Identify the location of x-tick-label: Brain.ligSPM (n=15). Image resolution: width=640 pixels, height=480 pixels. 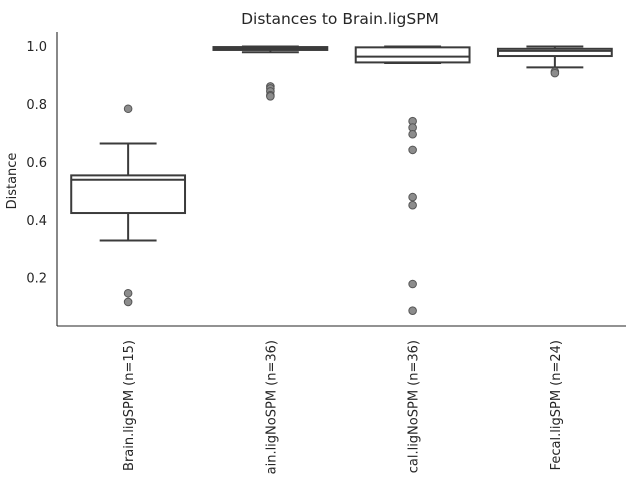
(129, 405).